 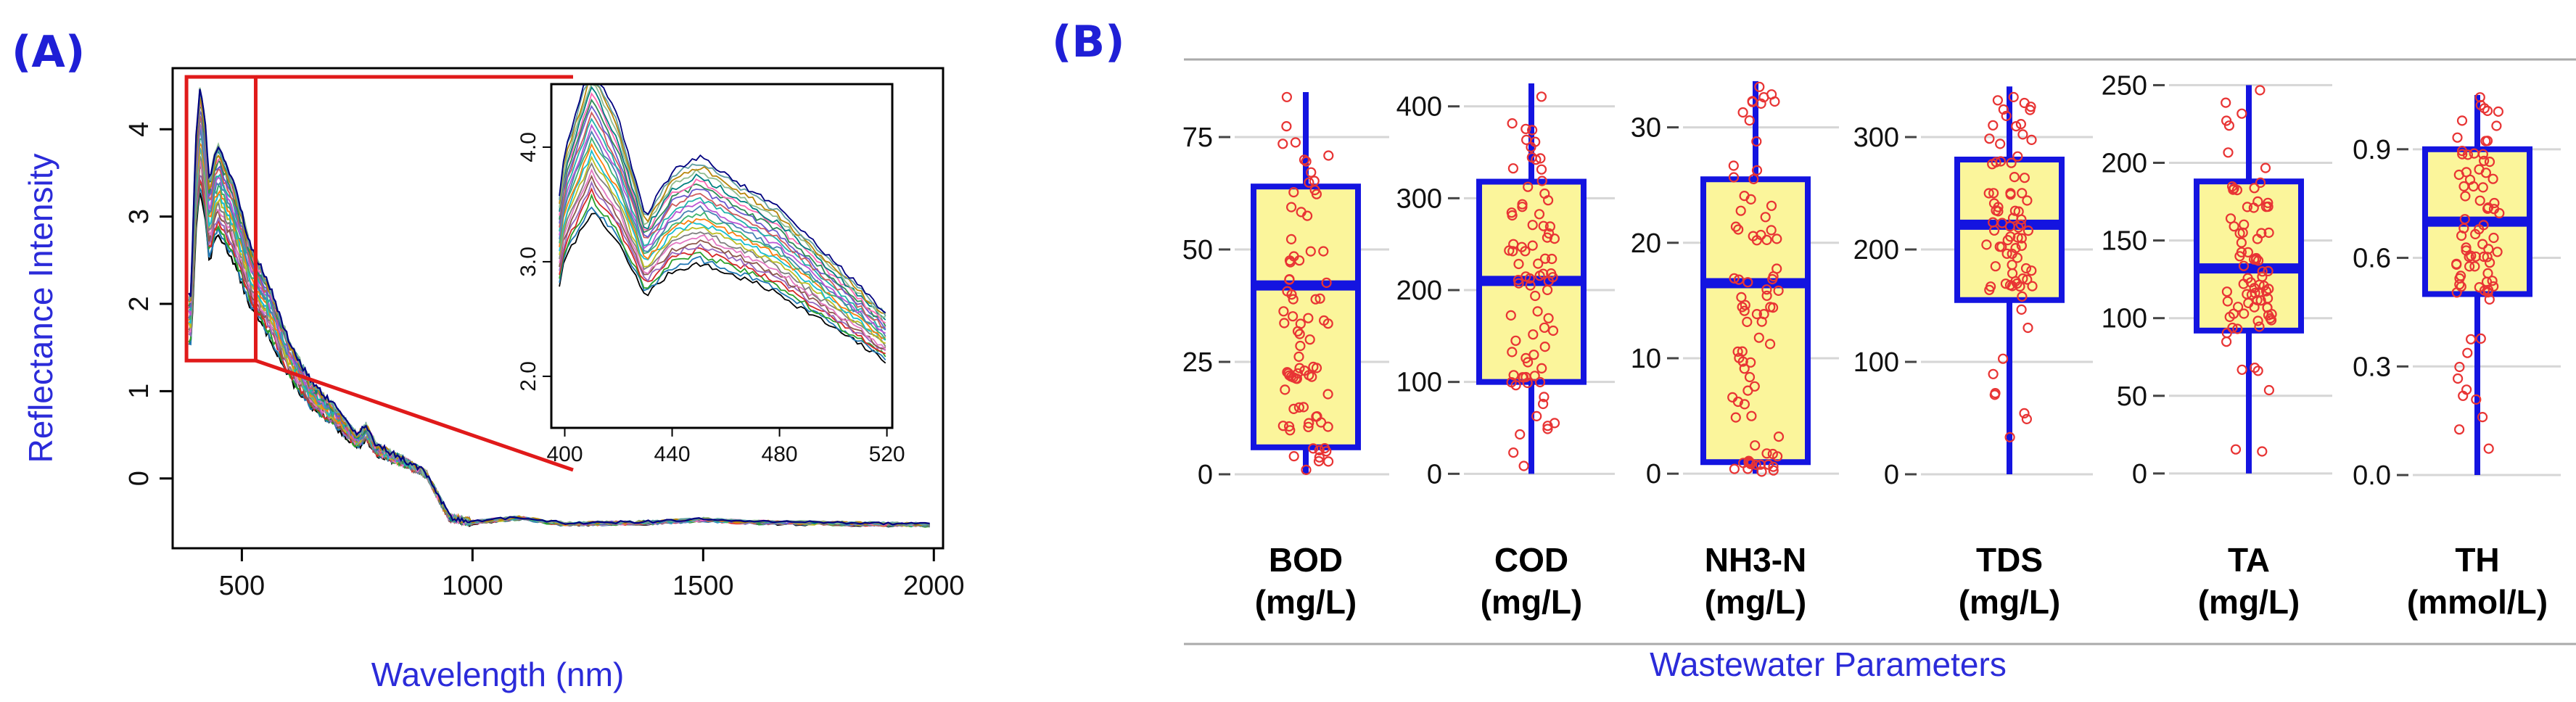 What do you see at coordinates (148, 304) in the screenshot?
I see `y-axis-ticks: 0 1 2 3 4` at bounding box center [148, 304].